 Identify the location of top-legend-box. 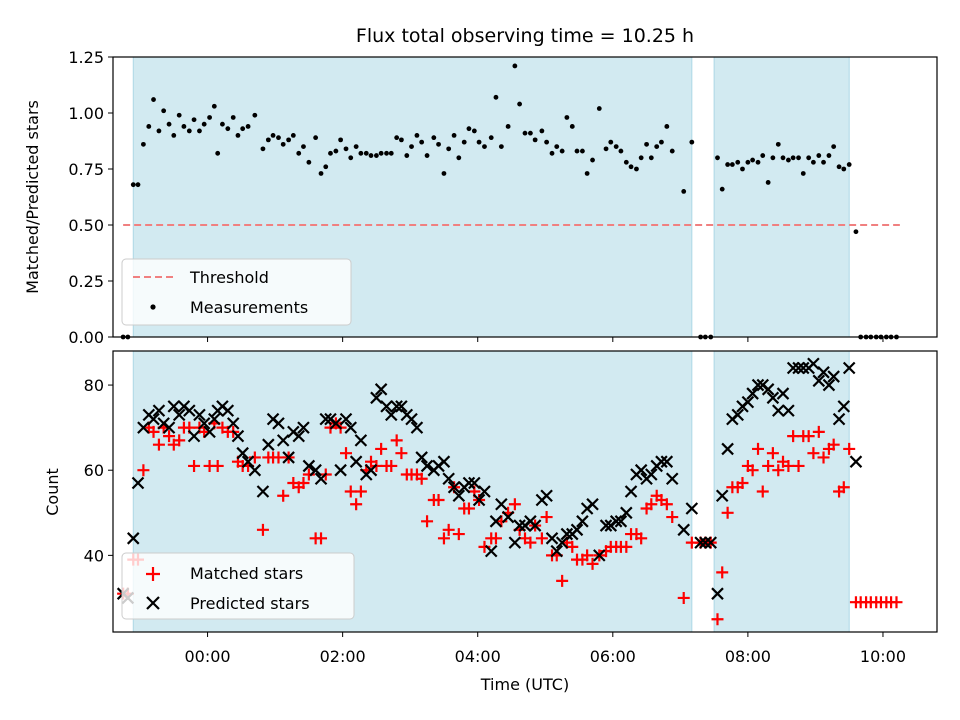
(236, 292).